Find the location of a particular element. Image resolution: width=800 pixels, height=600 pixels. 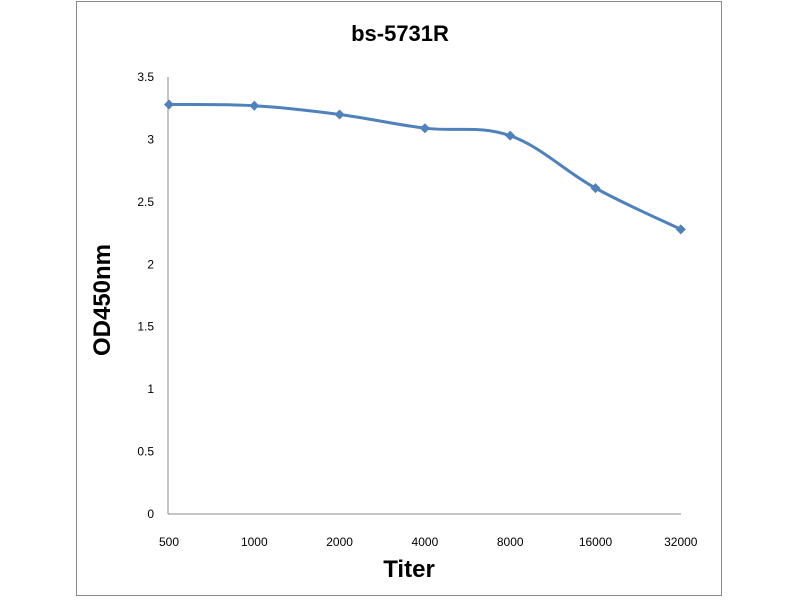

x-tick-label: 32000 is located at coordinates (681, 542).